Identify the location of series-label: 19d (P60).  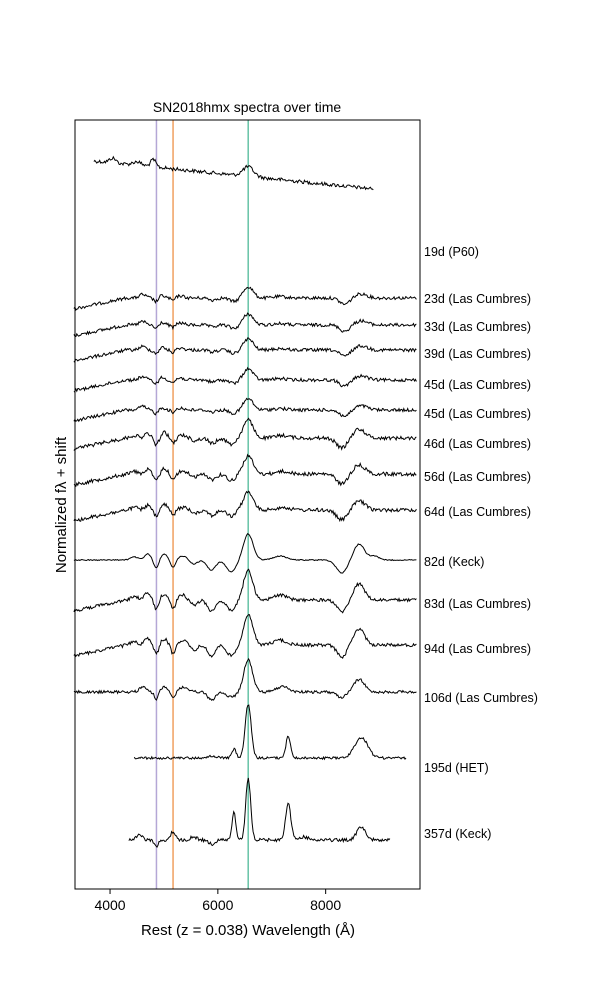
(451, 252).